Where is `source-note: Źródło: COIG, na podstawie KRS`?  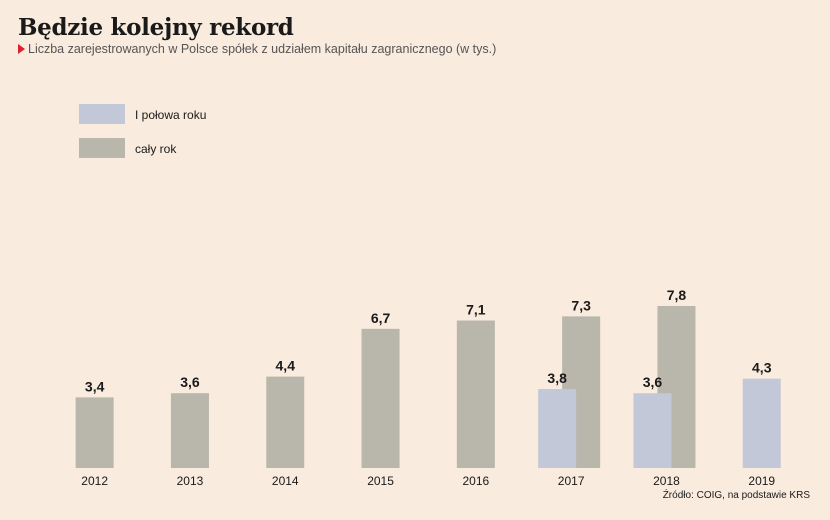 source-note: Źródło: COIG, na podstawie KRS is located at coordinates (736, 495).